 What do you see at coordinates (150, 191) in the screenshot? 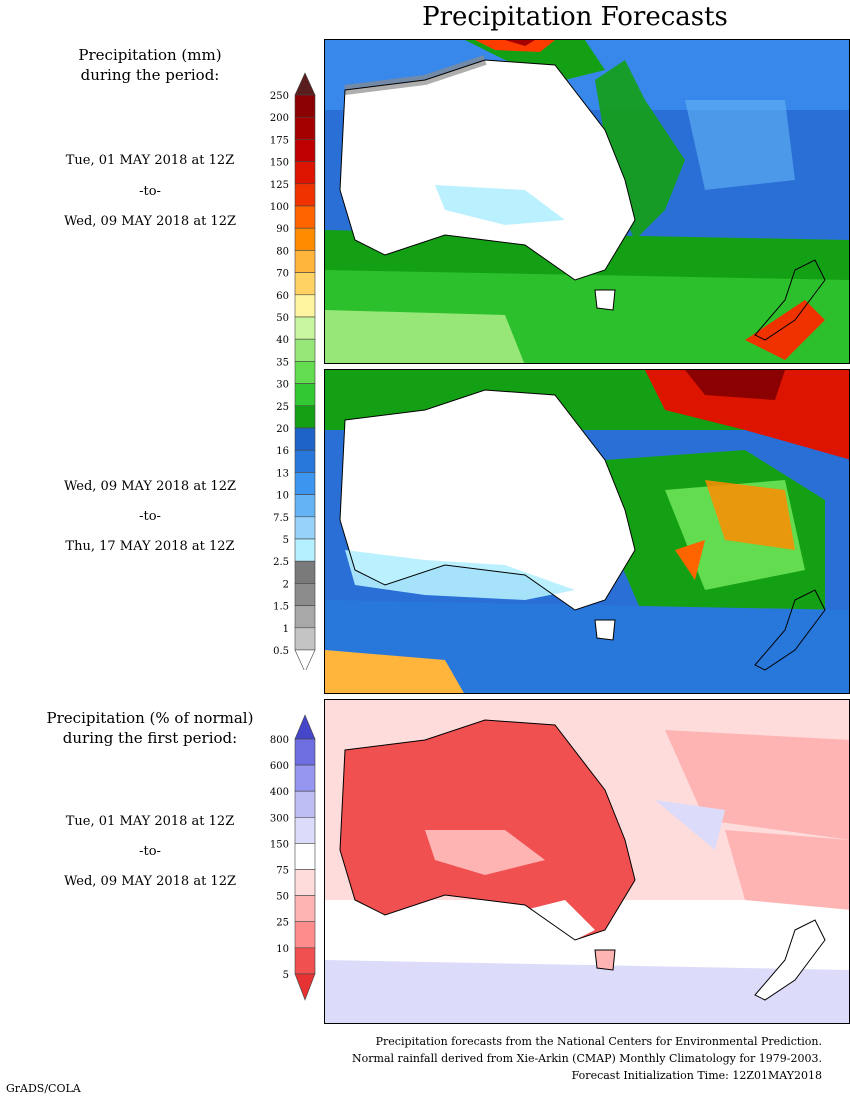
I see `period1-sep: -to-` at bounding box center [150, 191].